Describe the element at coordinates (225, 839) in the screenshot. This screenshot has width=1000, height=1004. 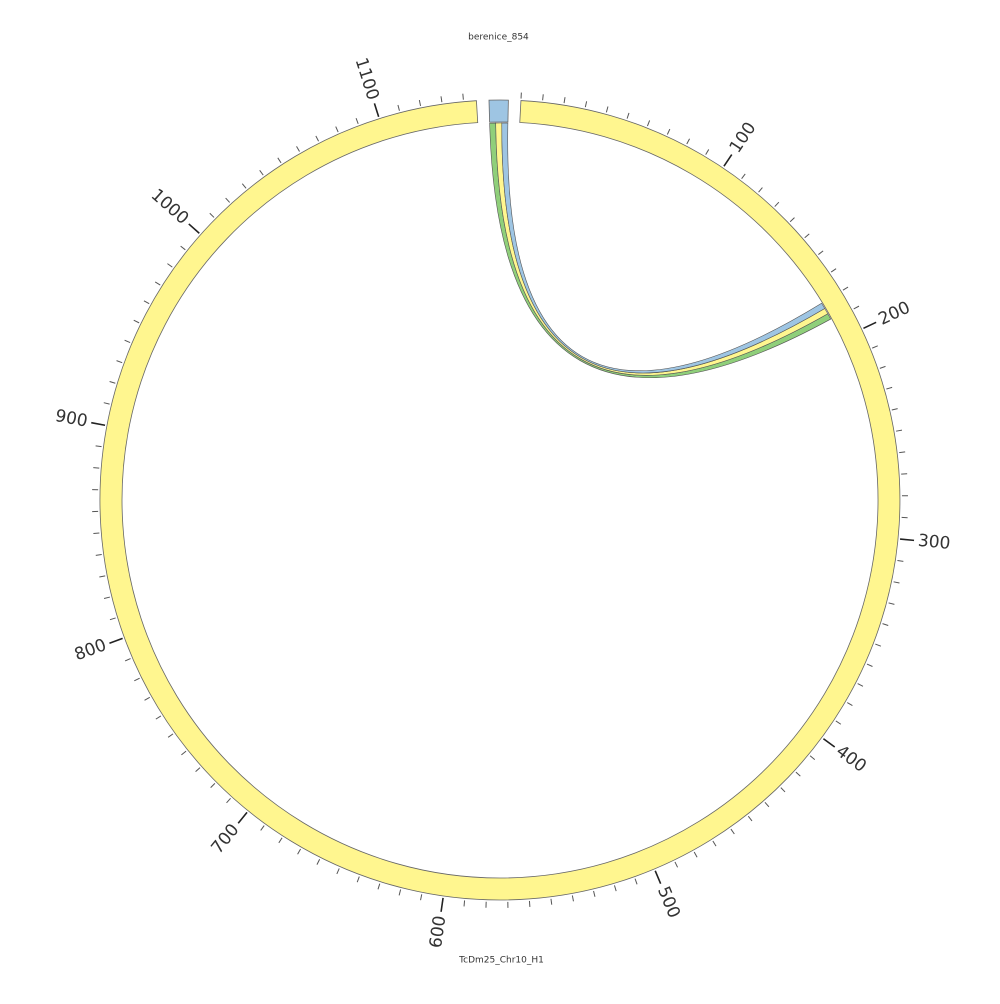
I see `tick-label: 700` at that location.